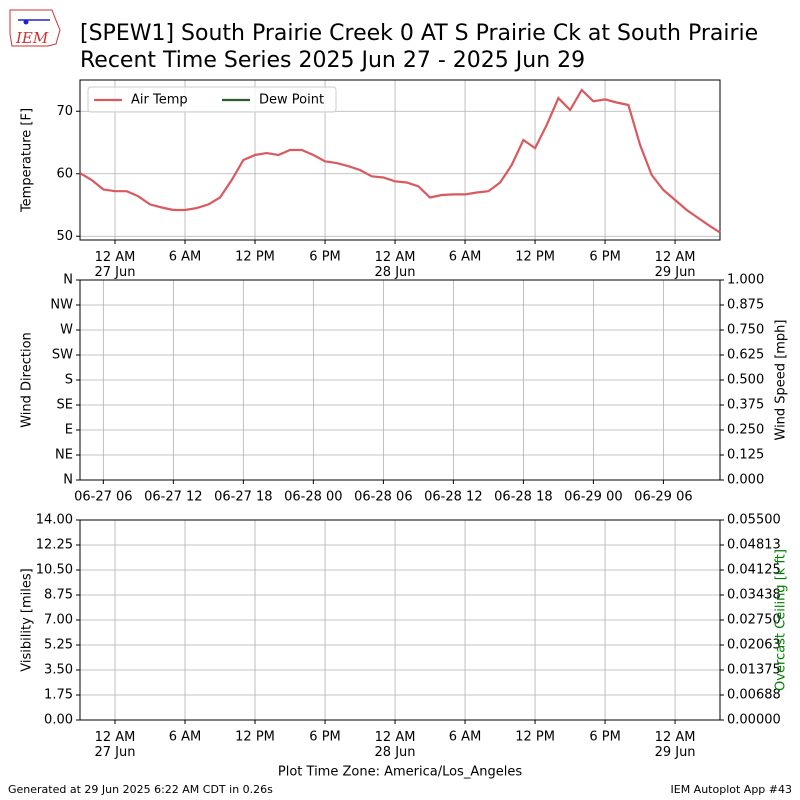  I want to click on y2-tick-label: 0.03438, so click(754, 595).